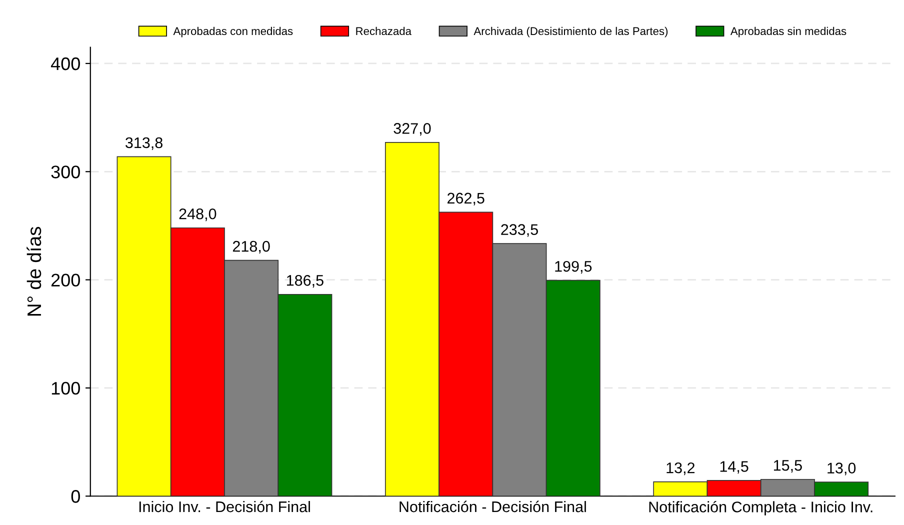  I want to click on data-label: 14,5, so click(734, 467).